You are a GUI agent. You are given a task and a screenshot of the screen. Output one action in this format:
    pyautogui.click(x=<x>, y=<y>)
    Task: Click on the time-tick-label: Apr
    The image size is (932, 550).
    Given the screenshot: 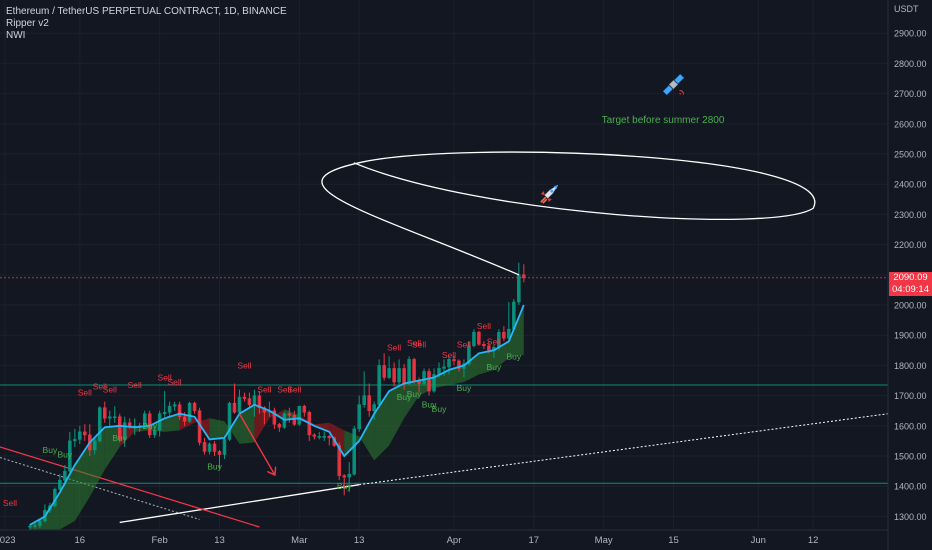 What is the action you would take?
    pyautogui.click(x=454, y=540)
    